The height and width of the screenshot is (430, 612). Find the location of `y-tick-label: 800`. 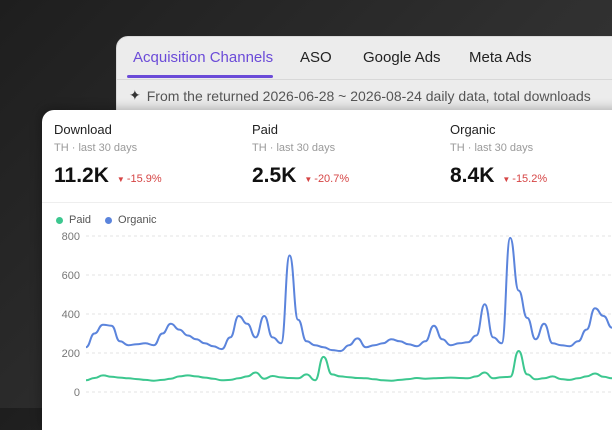

y-tick-label: 800 is located at coordinates (71, 237).